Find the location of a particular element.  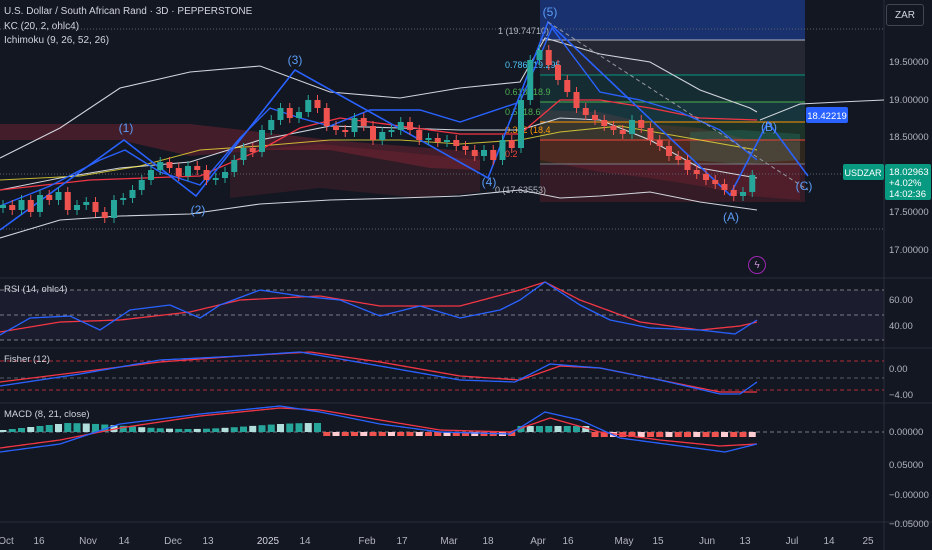

fib-level-label: 0.2 is located at coordinates (511, 154).